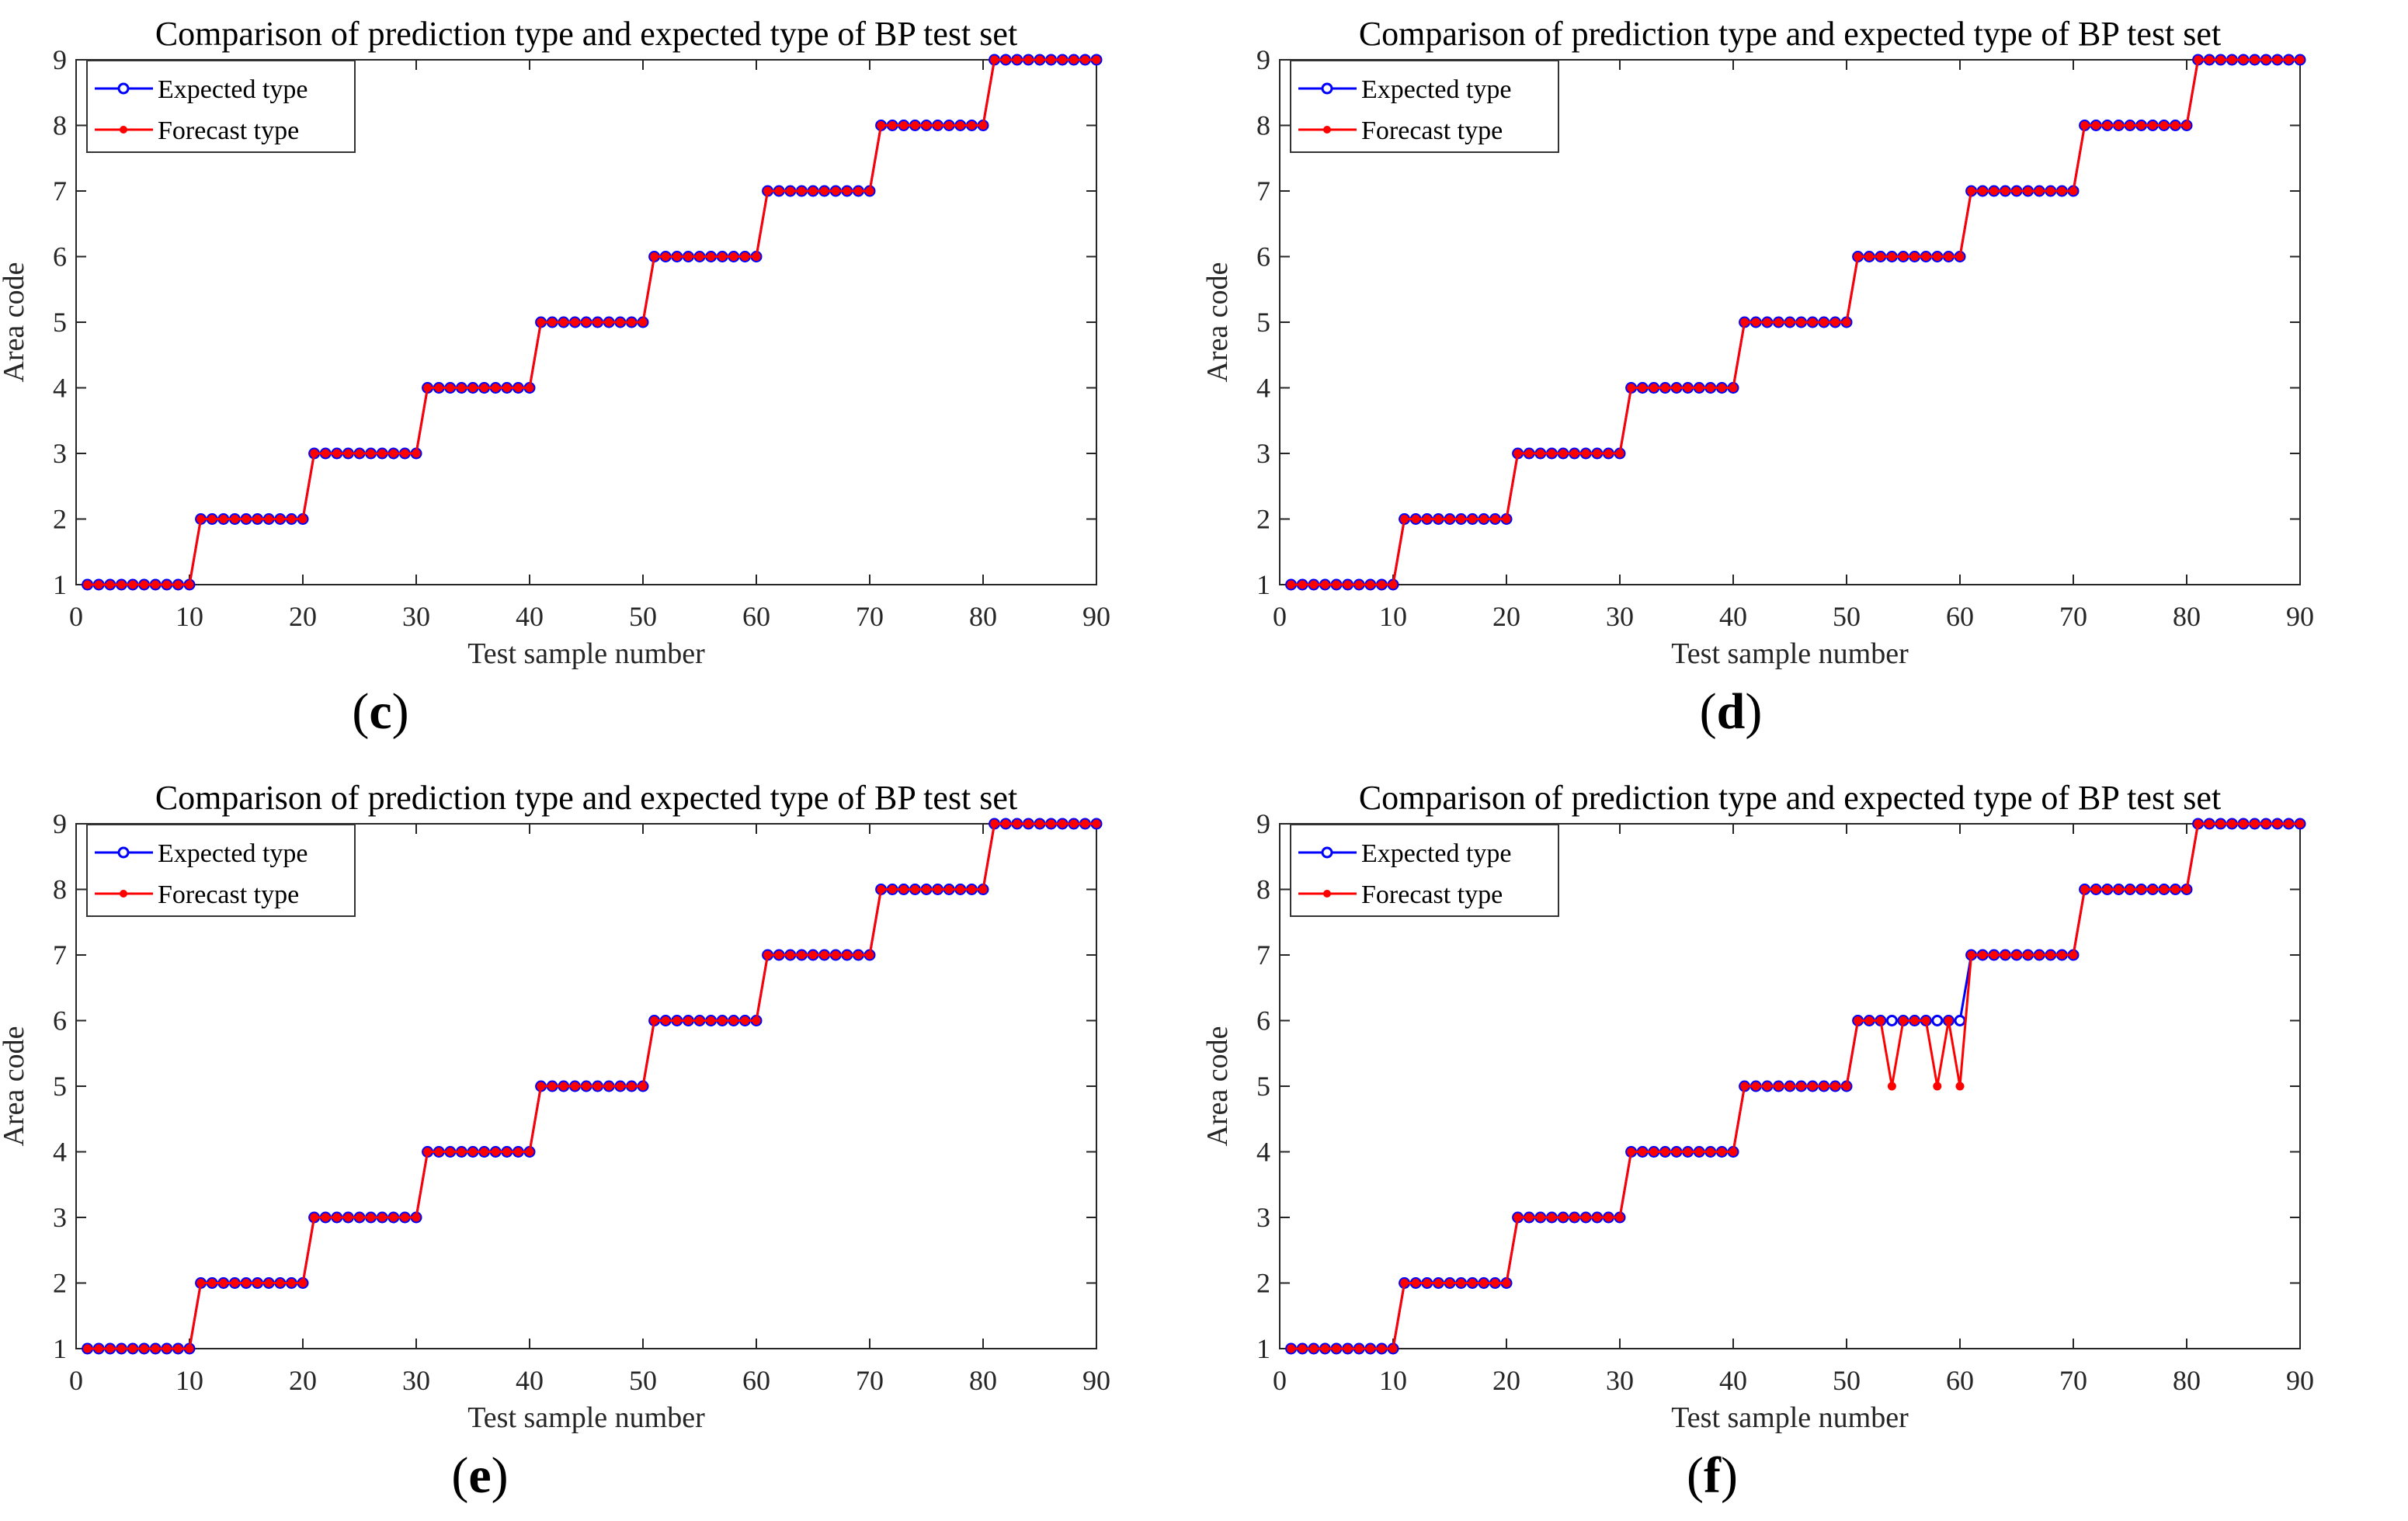  Describe the element at coordinates (1263, 125) in the screenshot. I see `y-tick-label: 8` at that location.